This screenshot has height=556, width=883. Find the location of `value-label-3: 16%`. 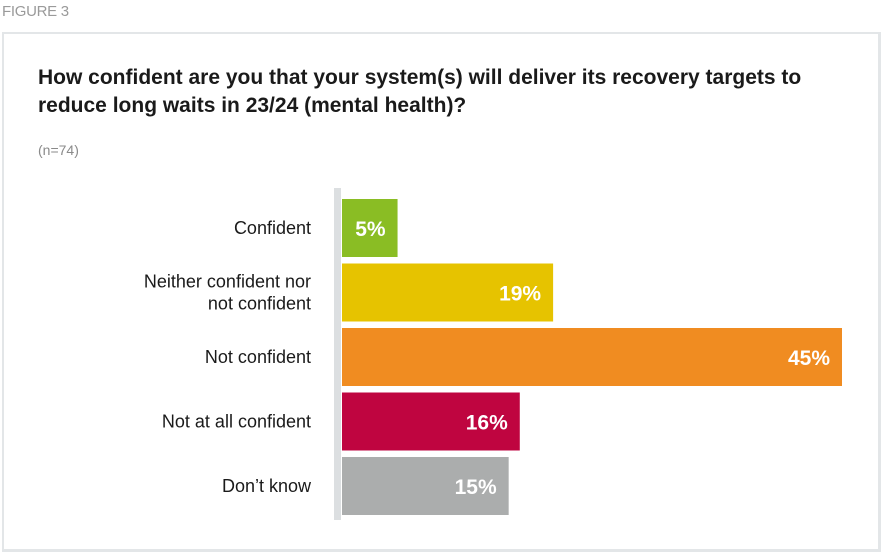

value-label-3: 16% is located at coordinates (487, 423).